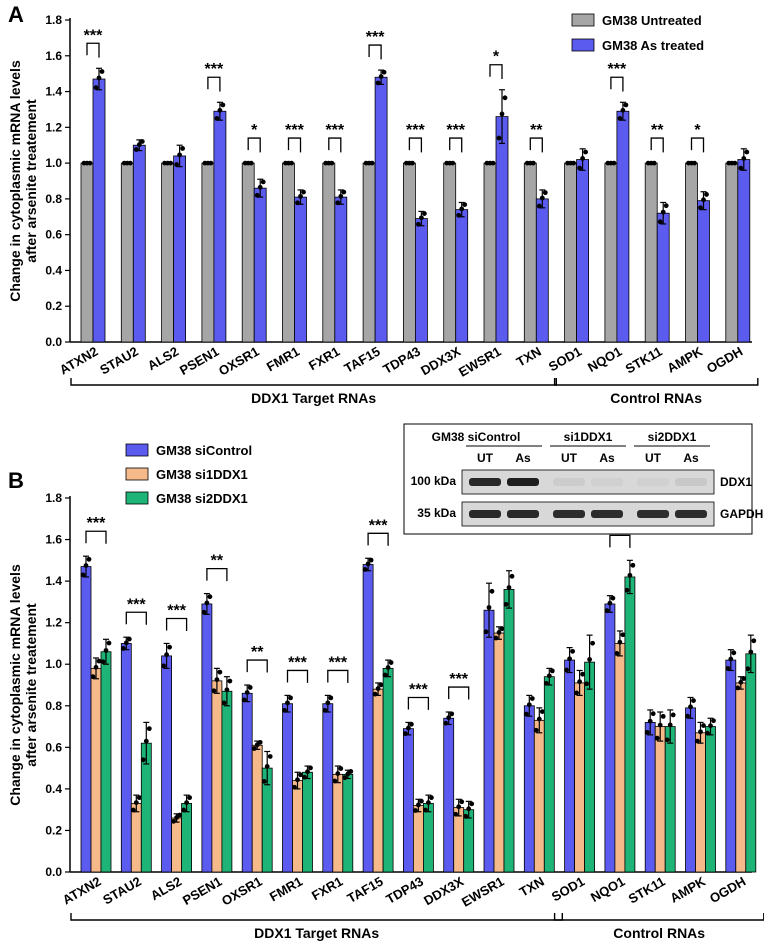  I want to click on legend-label: GM38 si1DDX1, so click(202, 474).